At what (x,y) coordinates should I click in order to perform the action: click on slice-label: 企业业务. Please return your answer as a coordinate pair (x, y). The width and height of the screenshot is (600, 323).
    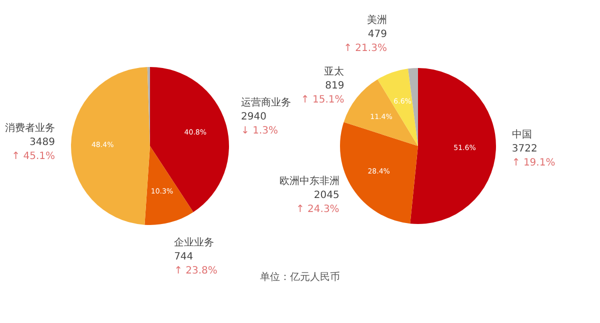
    Looking at the image, I should click on (194, 242).